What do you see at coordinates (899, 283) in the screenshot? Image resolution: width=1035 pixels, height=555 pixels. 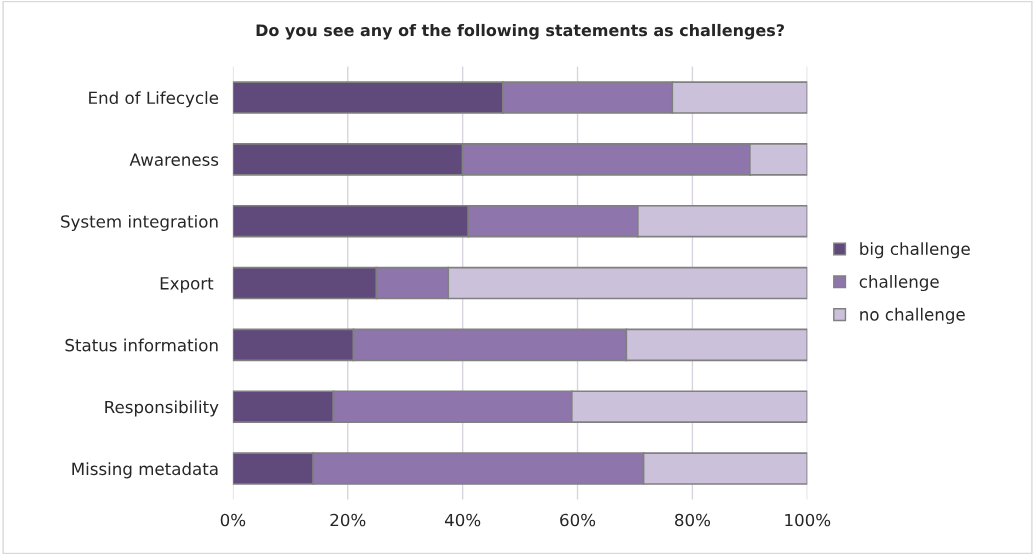 I see `legend-label: challenge` at bounding box center [899, 283].